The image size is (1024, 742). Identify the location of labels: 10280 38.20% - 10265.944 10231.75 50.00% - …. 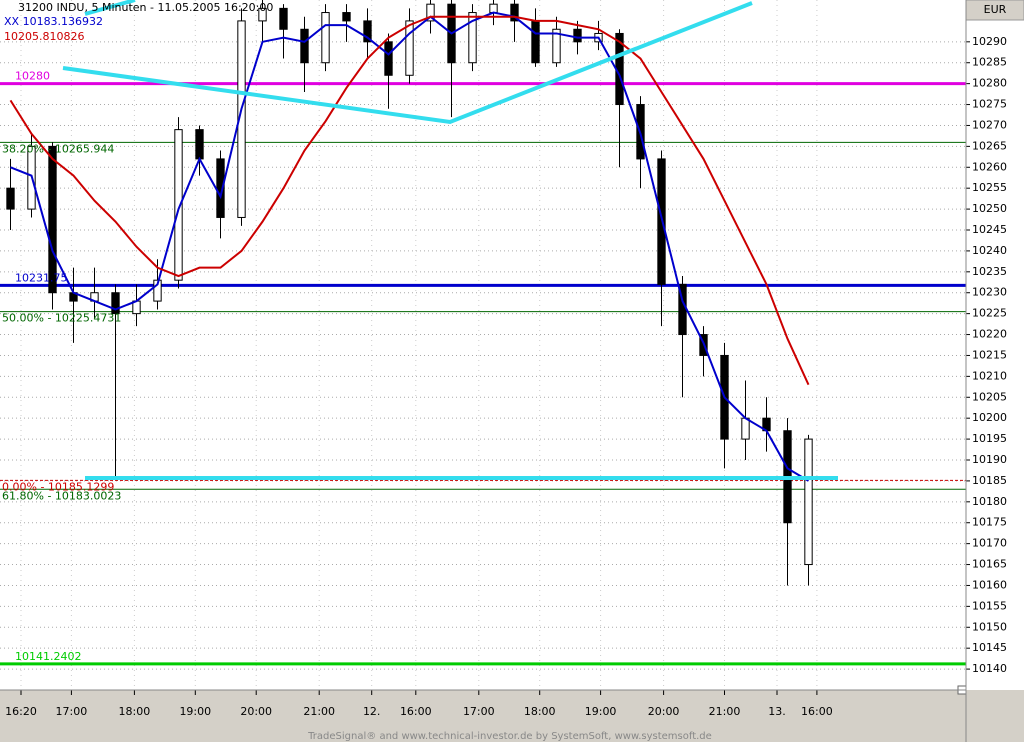
(61, 366).